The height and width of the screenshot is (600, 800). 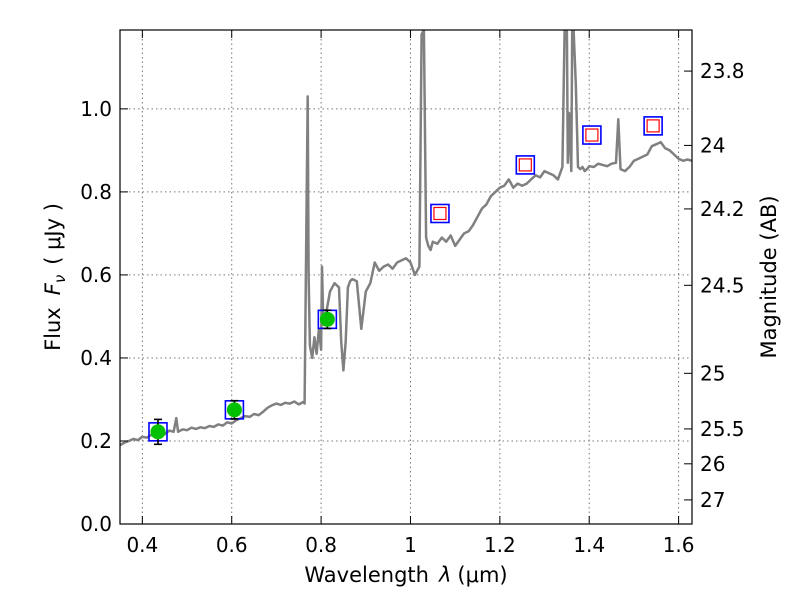 What do you see at coordinates (500, 545) in the screenshot?
I see `x-tick-label: 1.2` at bounding box center [500, 545].